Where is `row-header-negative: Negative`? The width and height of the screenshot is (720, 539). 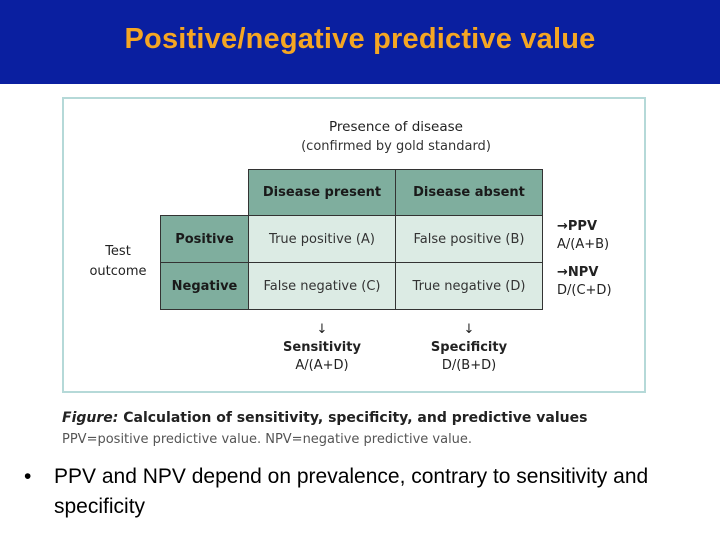
row-header-negative: Negative is located at coordinates (204, 286).